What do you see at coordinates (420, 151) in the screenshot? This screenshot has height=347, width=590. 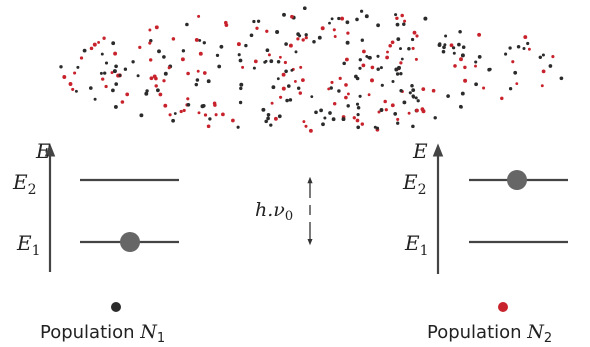 I see `right-axis-label: E` at bounding box center [420, 151].